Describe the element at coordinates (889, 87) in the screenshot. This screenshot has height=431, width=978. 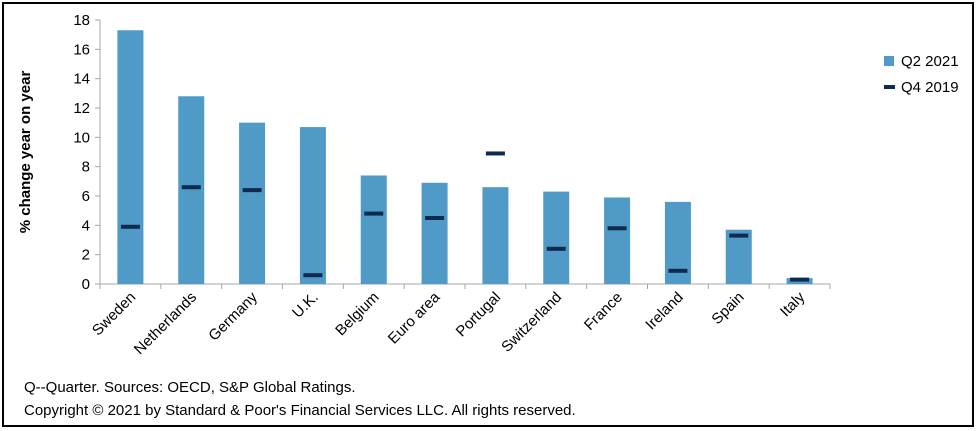
I see `legend-swatch-q4-2019` at that location.